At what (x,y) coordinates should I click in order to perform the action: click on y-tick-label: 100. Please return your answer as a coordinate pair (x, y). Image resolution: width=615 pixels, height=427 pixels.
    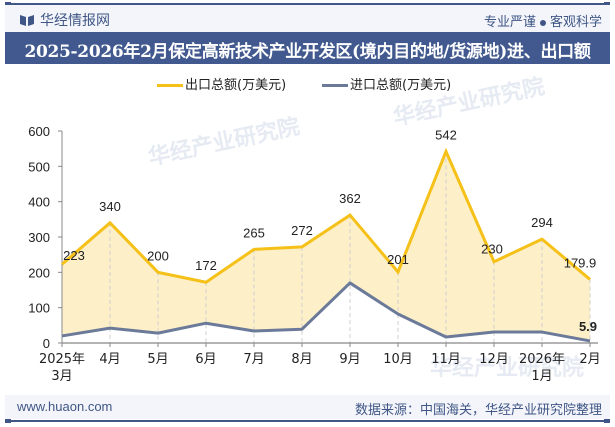
    Looking at the image, I should click on (39, 308).